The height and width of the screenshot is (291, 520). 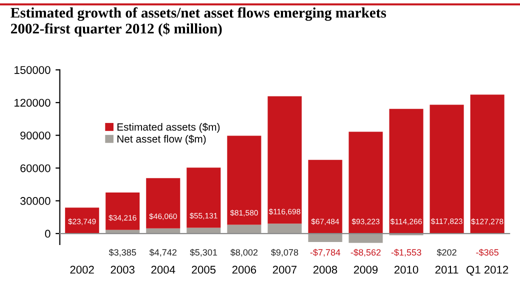 What do you see at coordinates (35, 201) in the screenshot?
I see `y-tick-label: 30000` at bounding box center [35, 201].